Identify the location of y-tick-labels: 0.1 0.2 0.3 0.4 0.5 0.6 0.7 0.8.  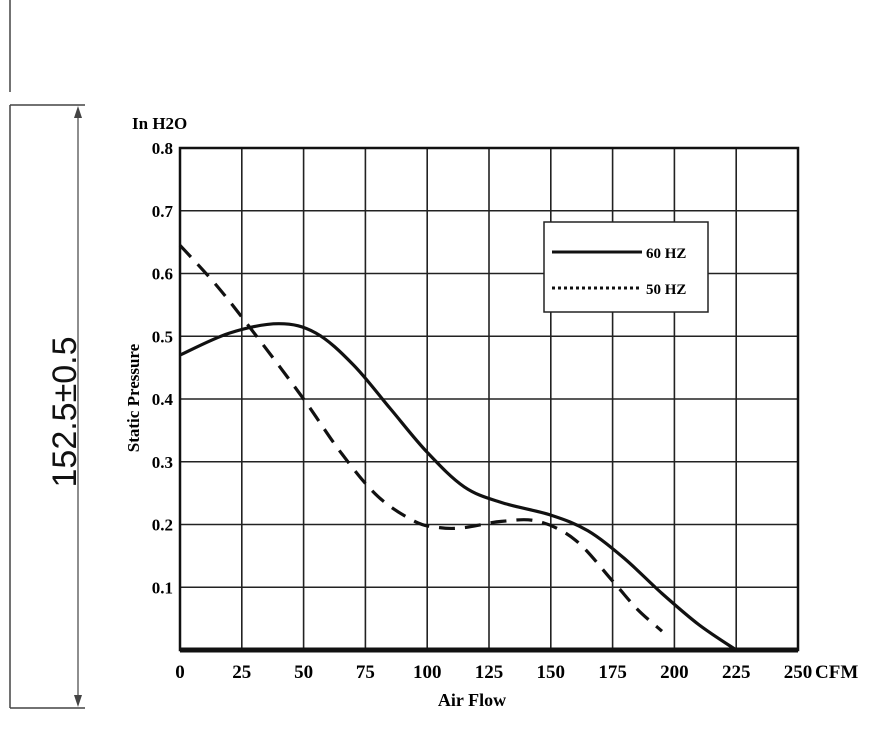
(163, 368).